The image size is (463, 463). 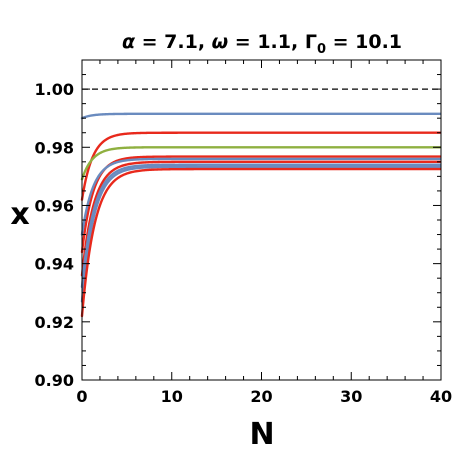 What do you see at coordinates (441, 396) in the screenshot?
I see `x-tick-label-4: 40` at bounding box center [441, 396].